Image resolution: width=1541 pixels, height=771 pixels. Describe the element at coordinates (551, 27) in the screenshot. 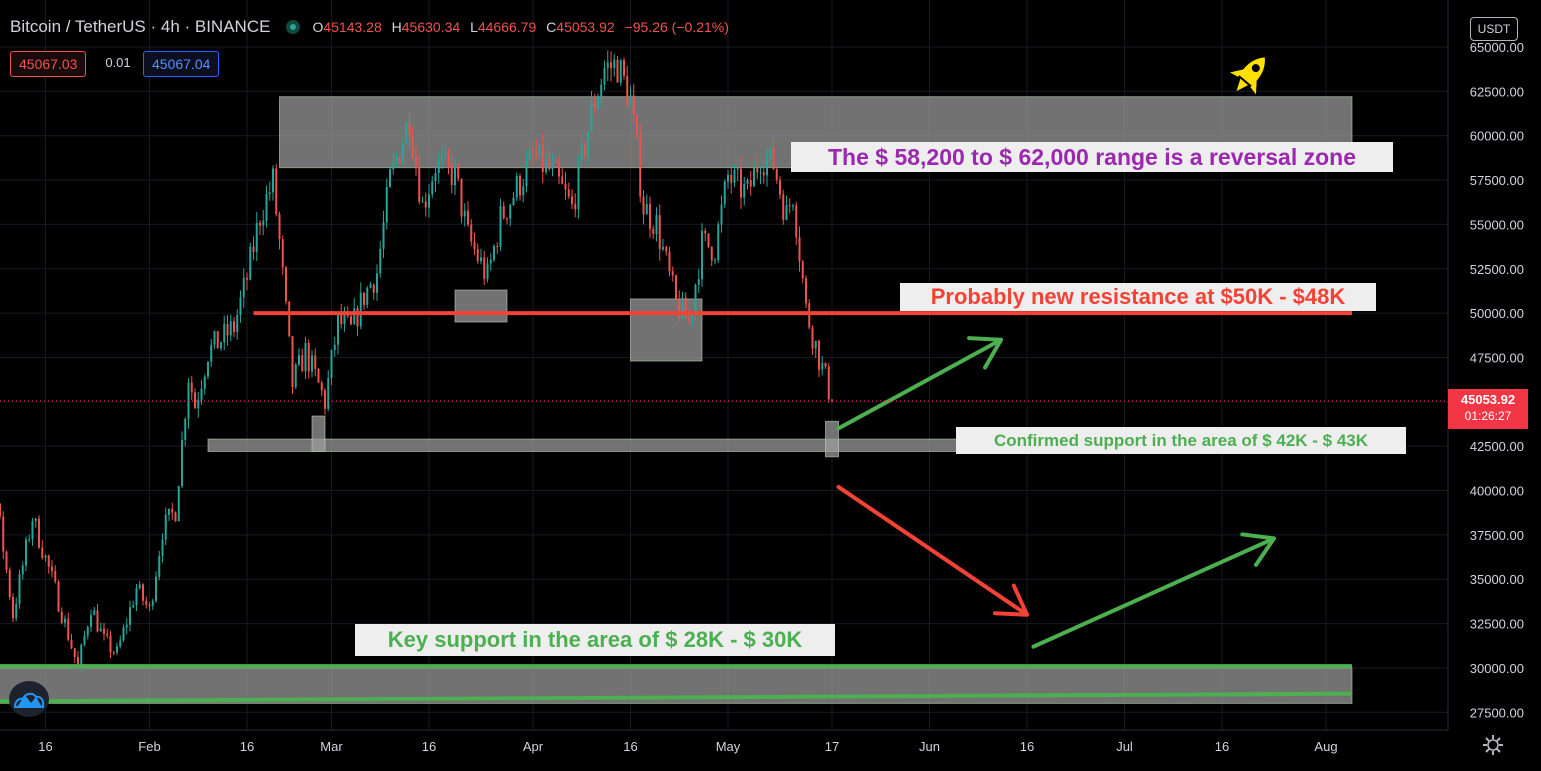

I see `ohlc-close-label: C` at that location.